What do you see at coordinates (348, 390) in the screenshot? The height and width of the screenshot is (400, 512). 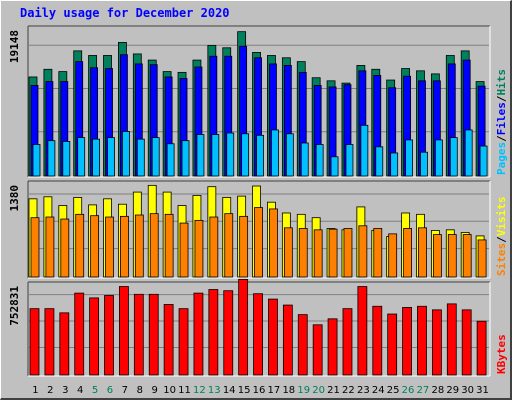 I see `day-label: 22` at bounding box center [348, 390].